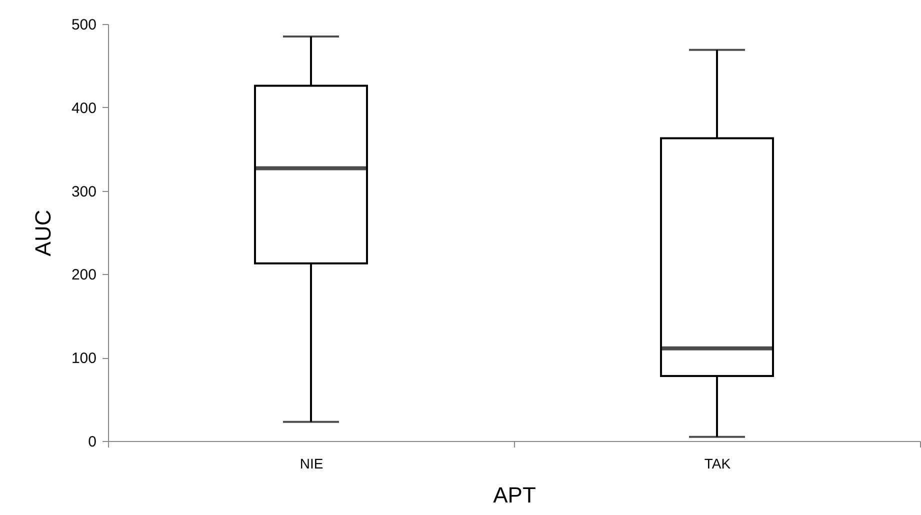 This screenshot has height=515, width=921. I want to click on y-tick-label: 500, so click(83, 25).